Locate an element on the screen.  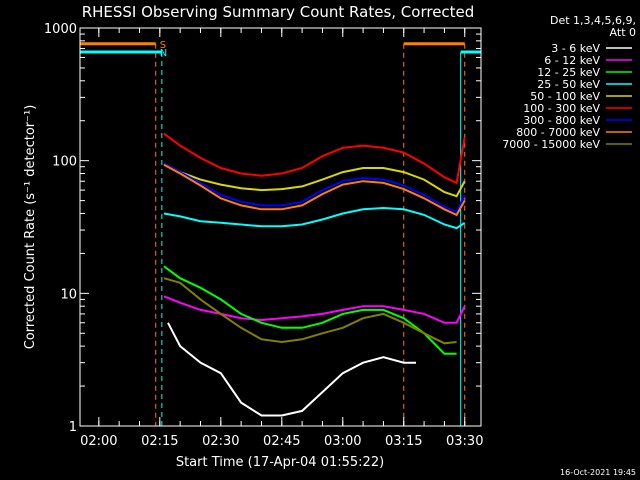
legend-entry-label: 6 - 12 keV is located at coordinates (572, 60).